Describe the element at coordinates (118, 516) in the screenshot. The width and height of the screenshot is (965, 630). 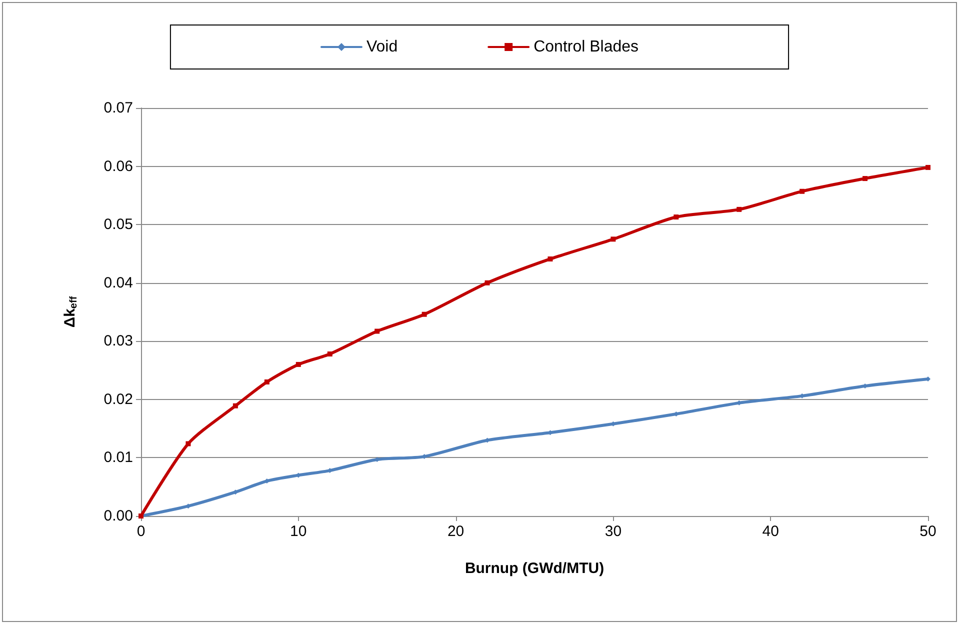
I see `y-tick-label: 0.00` at that location.